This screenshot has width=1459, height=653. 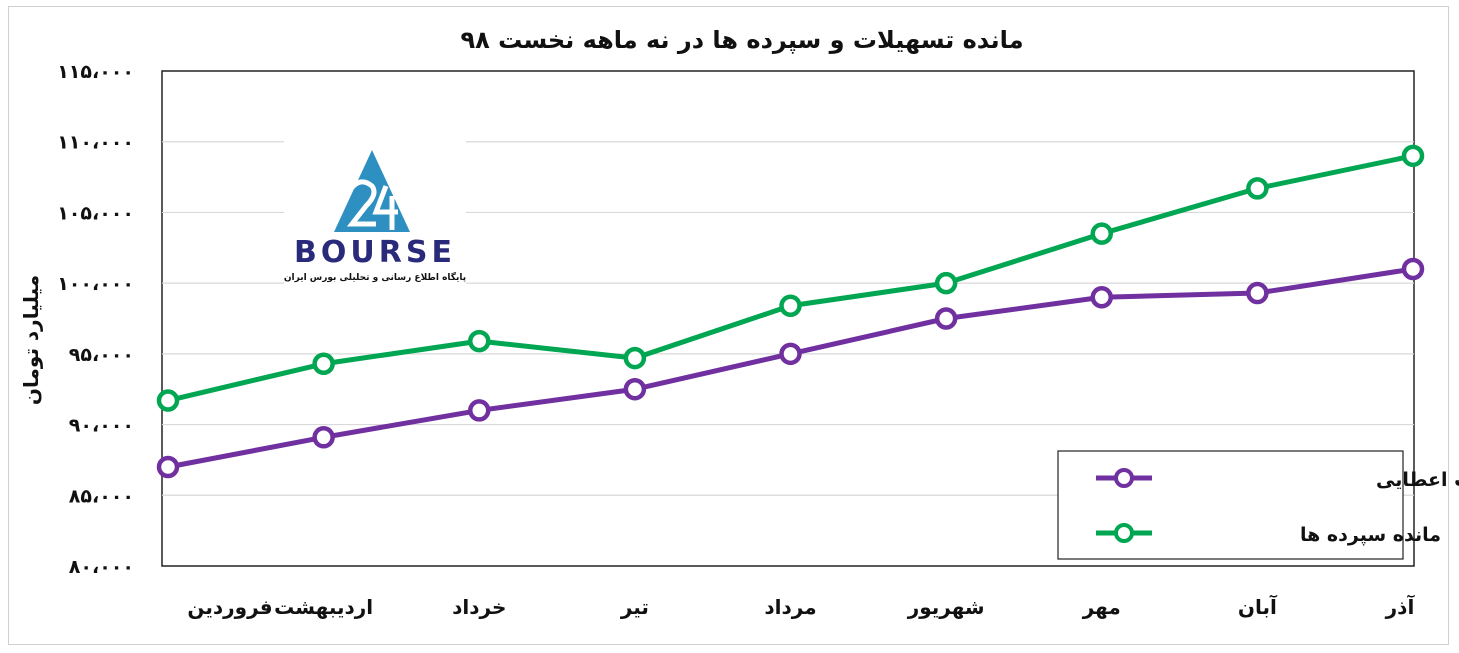 What do you see at coordinates (375, 277) in the screenshot?
I see `logo-subtitle: پایگاه اطلاع رسانی و تحلیلی بورس ایران` at bounding box center [375, 277].